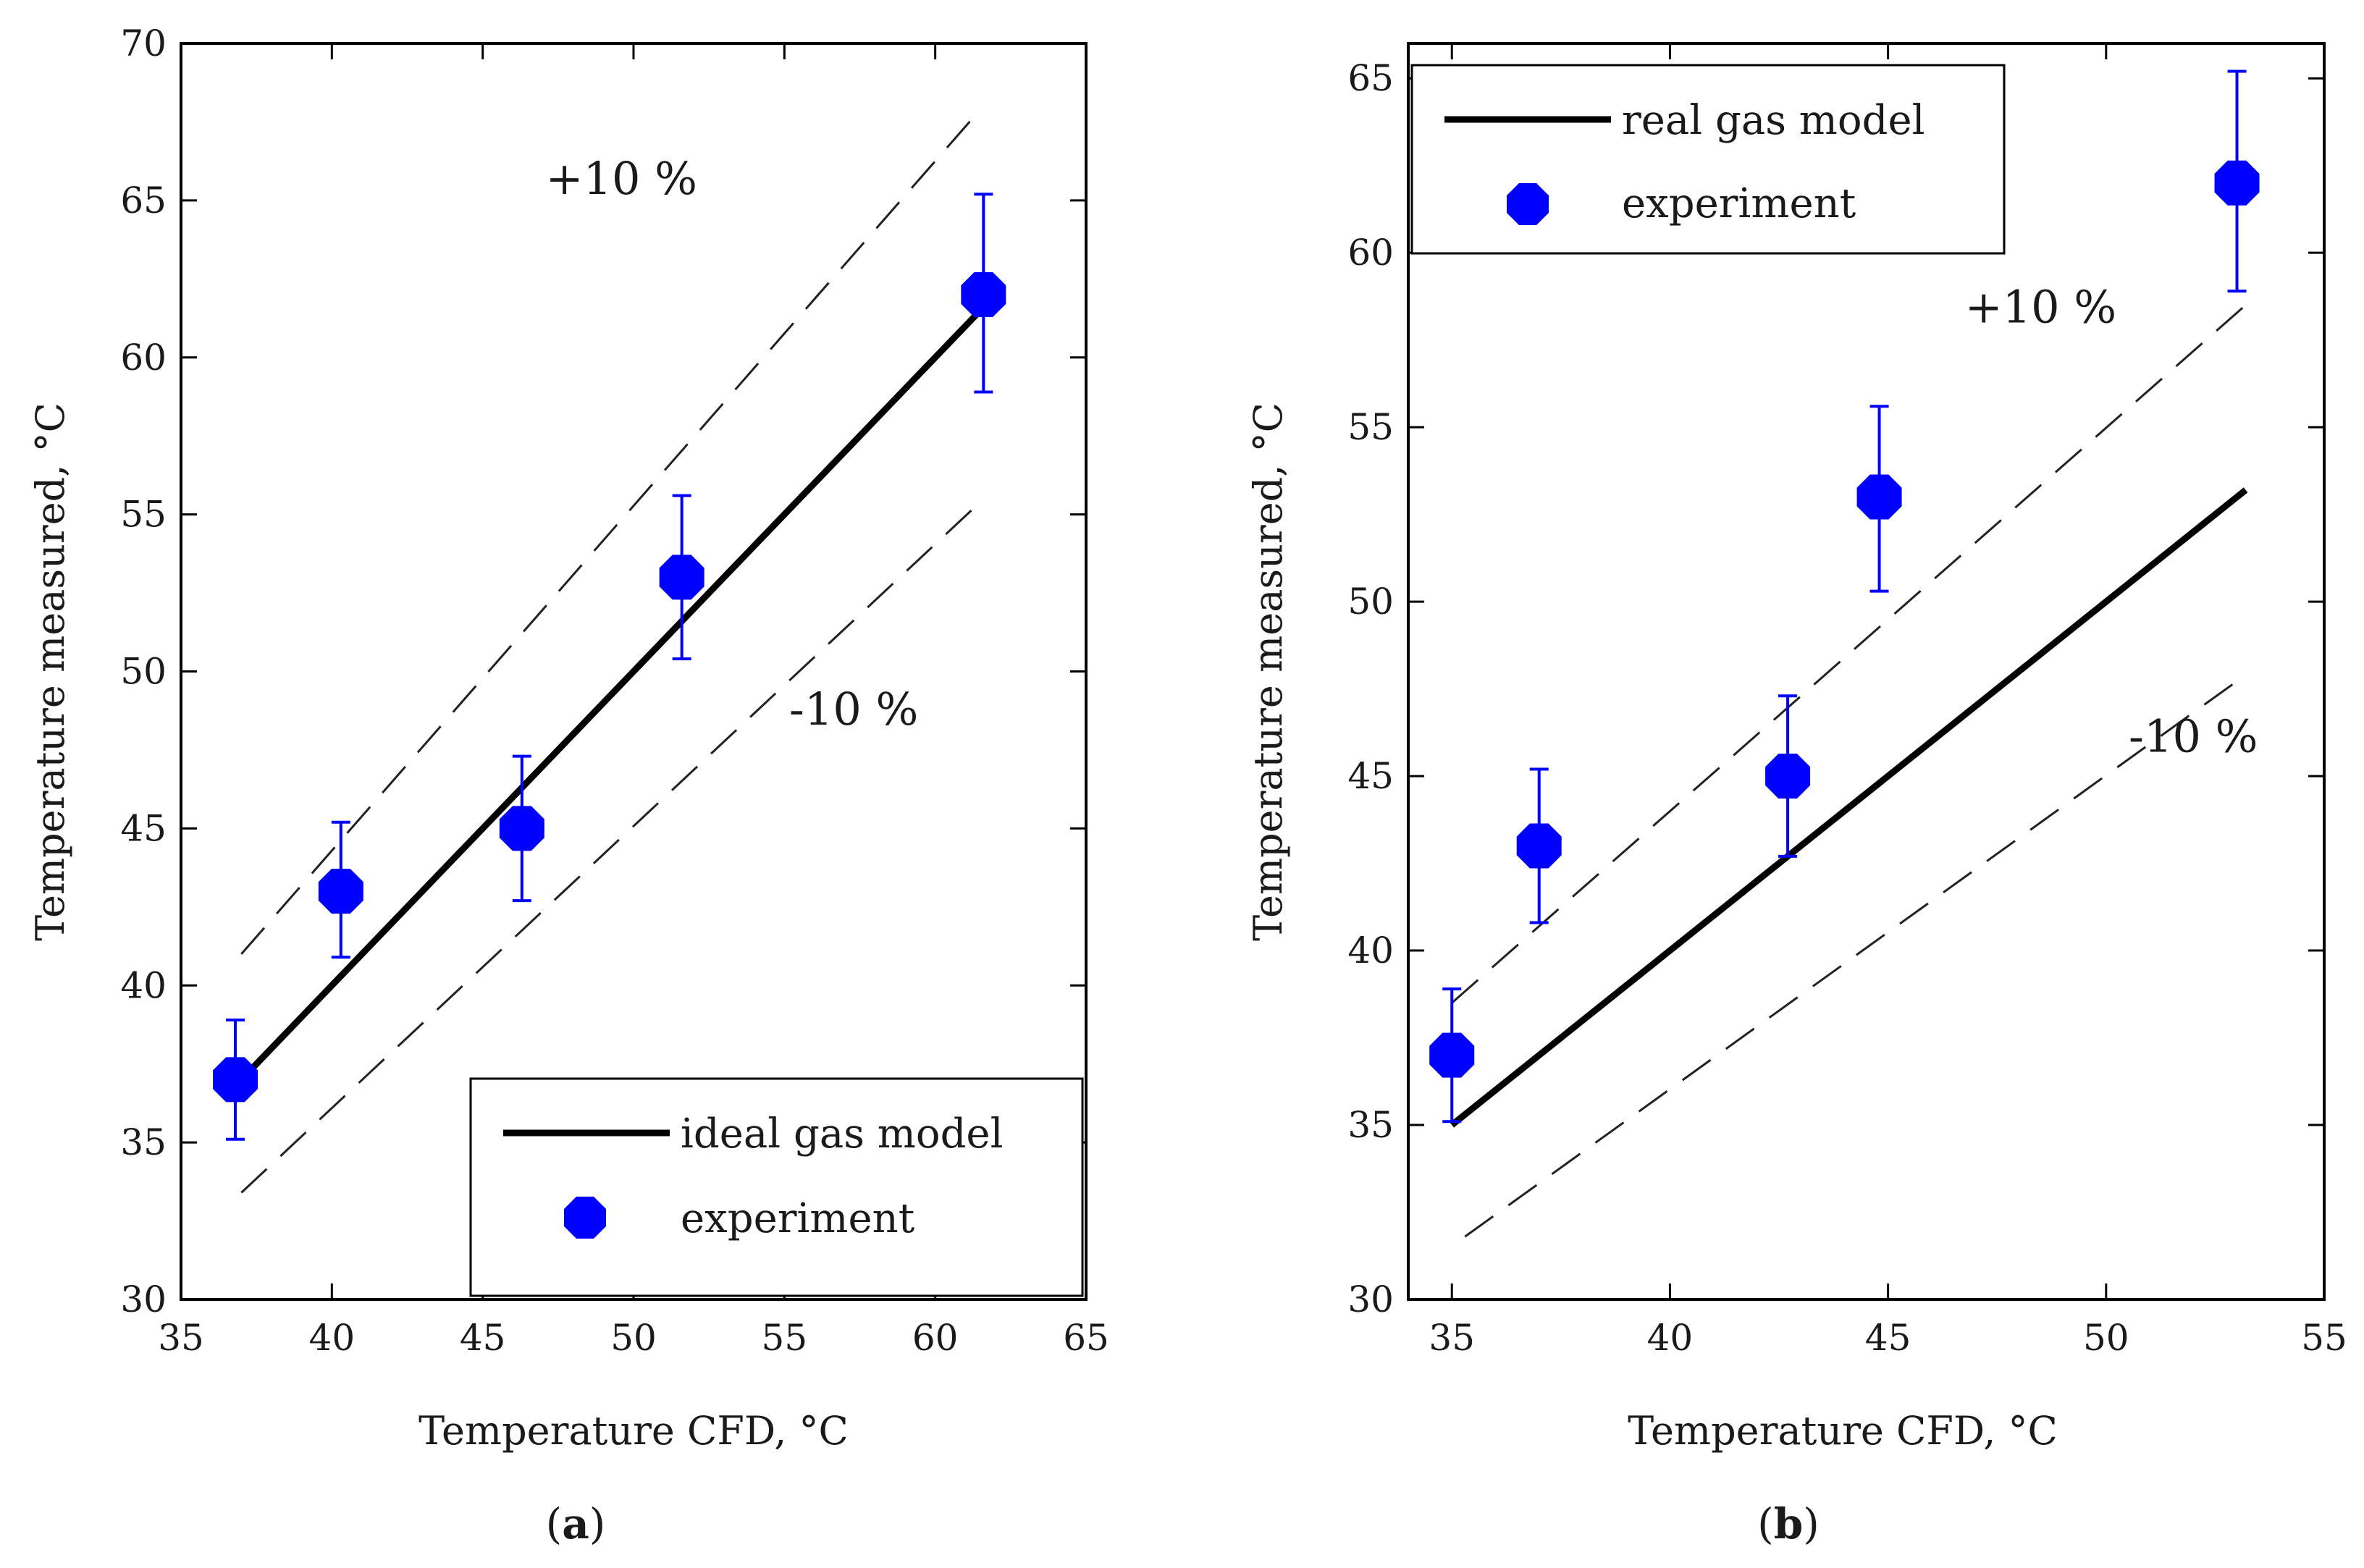 This screenshot has height=1568, width=2364. I want to click on panel-caption: (a), so click(576, 1523).